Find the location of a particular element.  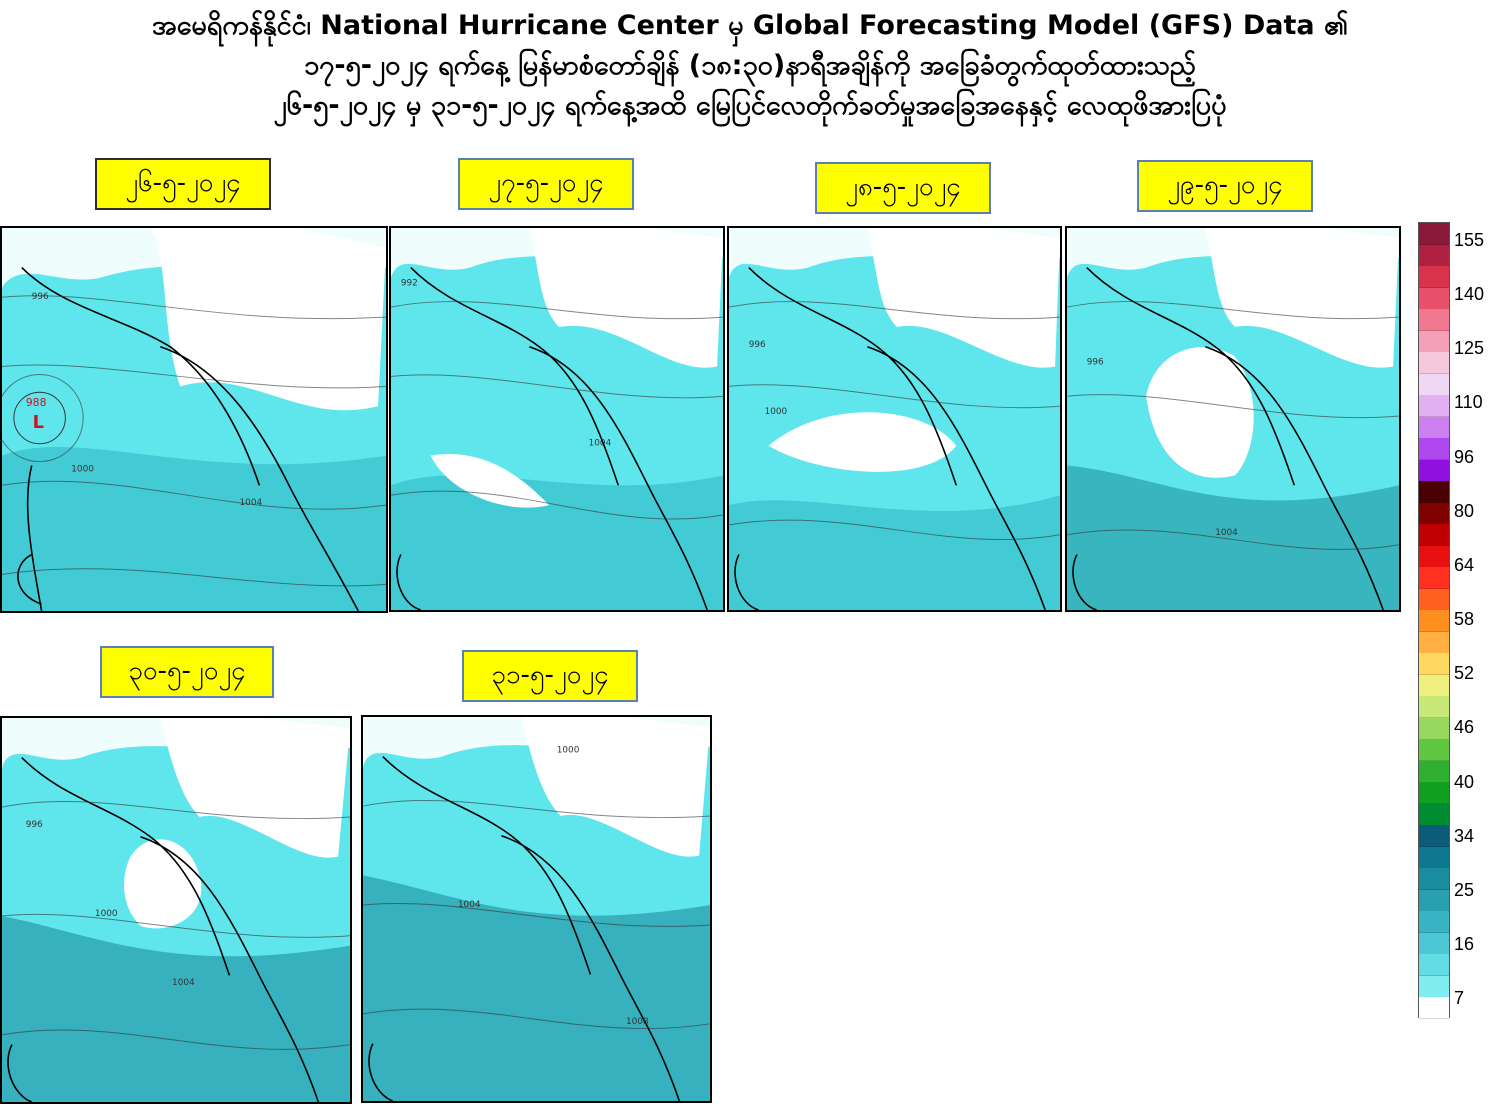

forecast-map-panel-2: 992 1004 is located at coordinates (557, 419).